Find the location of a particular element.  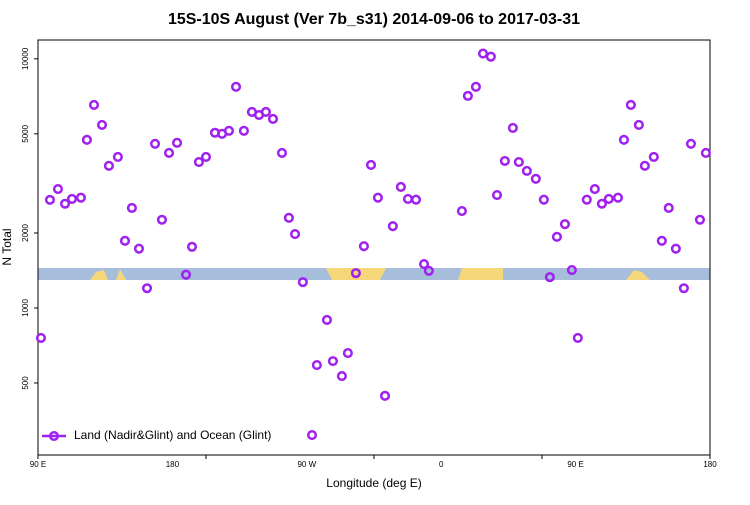

y-tick-label: 10000 is located at coordinates (25, 58).